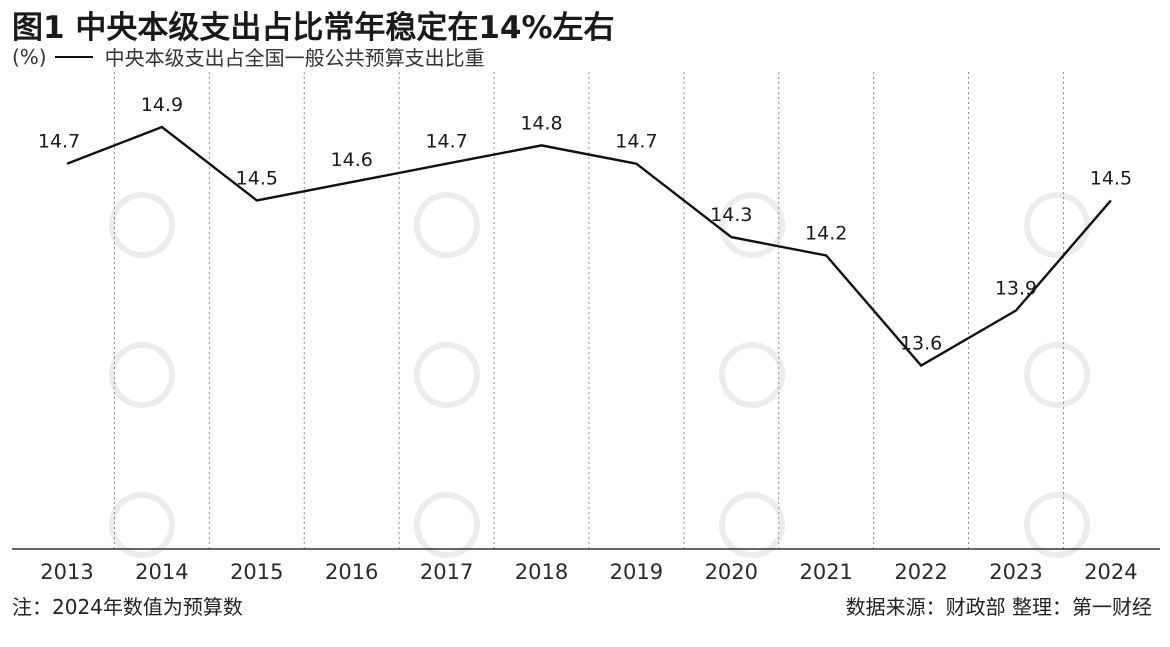 This screenshot has width=1170, height=647. Describe the element at coordinates (826, 233) in the screenshot. I see `data-label: 14.2` at that location.